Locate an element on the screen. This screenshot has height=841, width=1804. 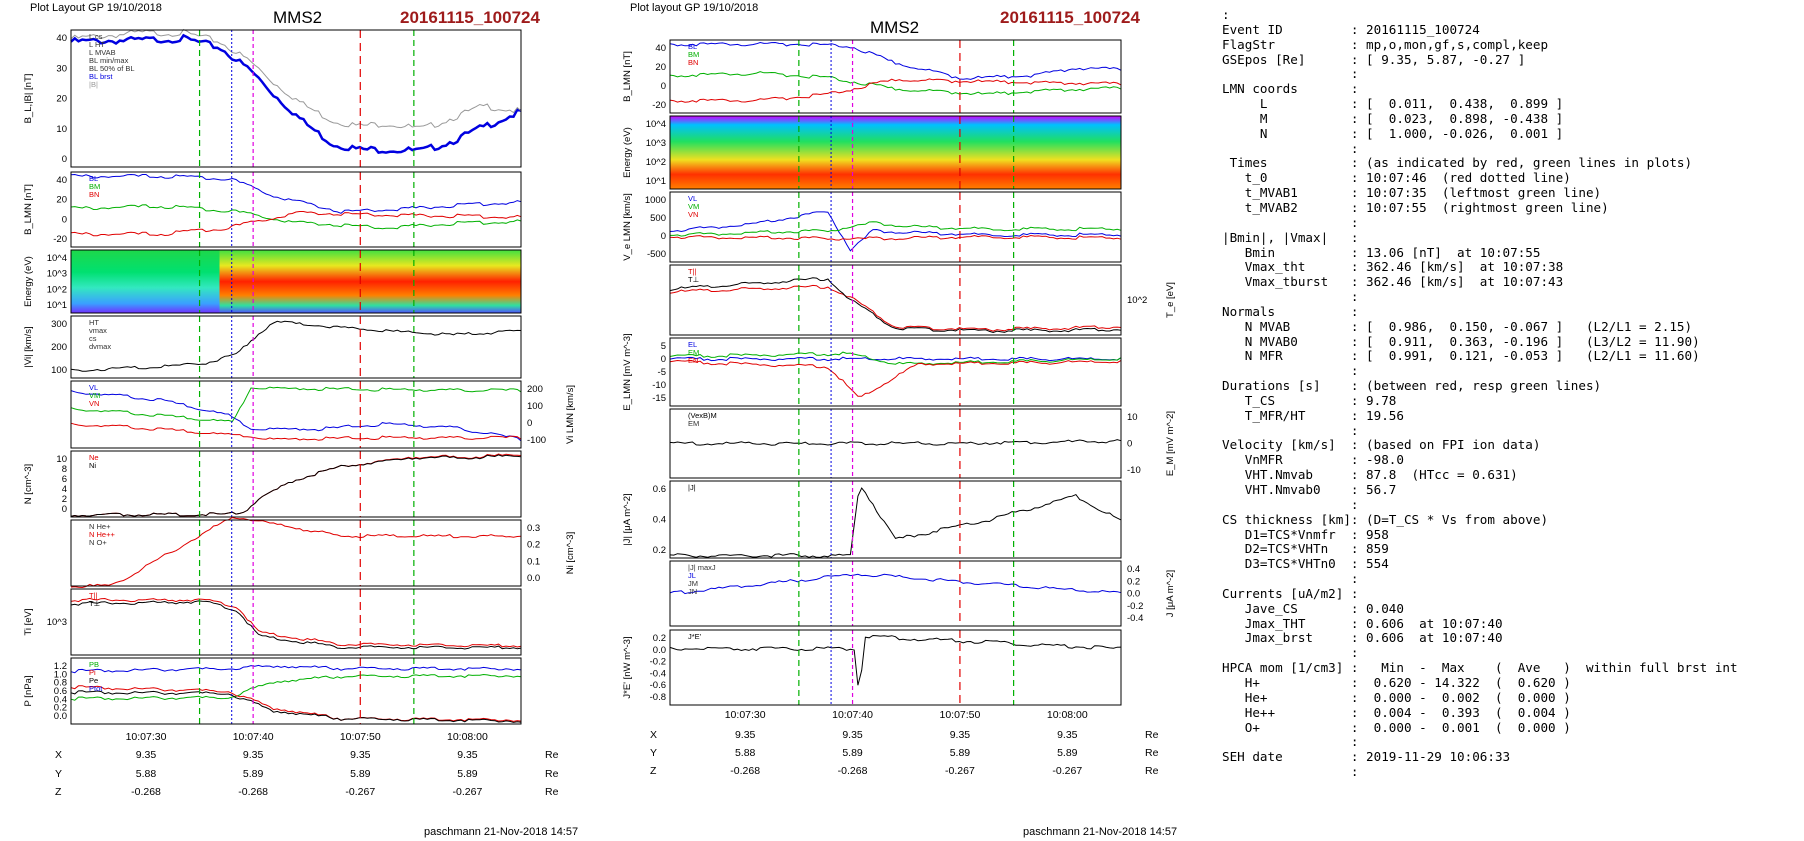
legend-entry: cs is located at coordinates (93, 338).